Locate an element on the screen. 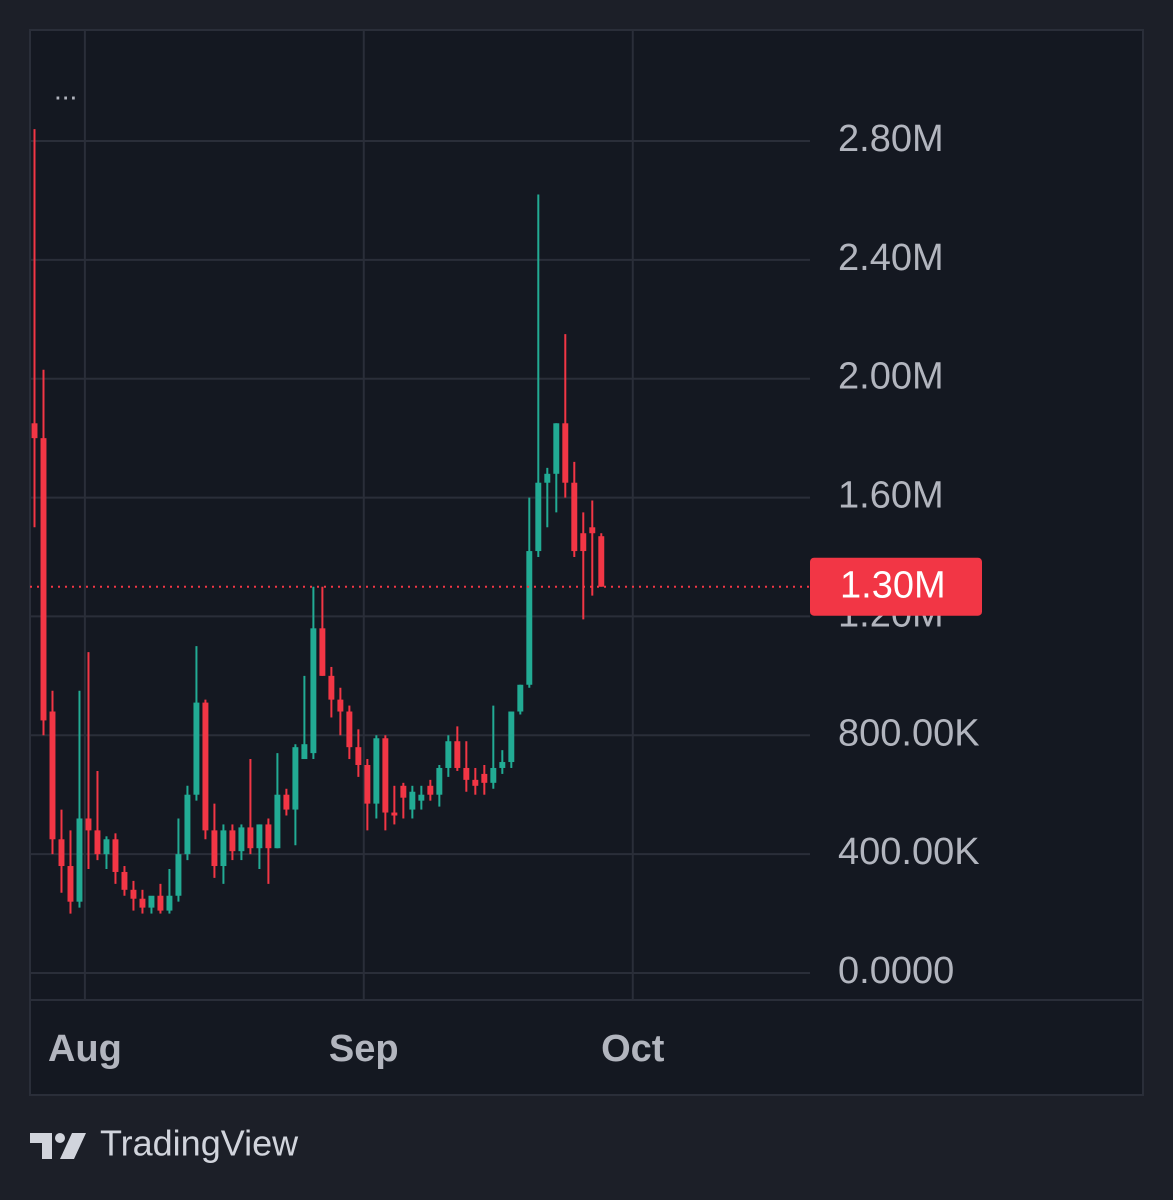 The image size is (1173, 1200). y-tick-label: 2.00M is located at coordinates (891, 377).